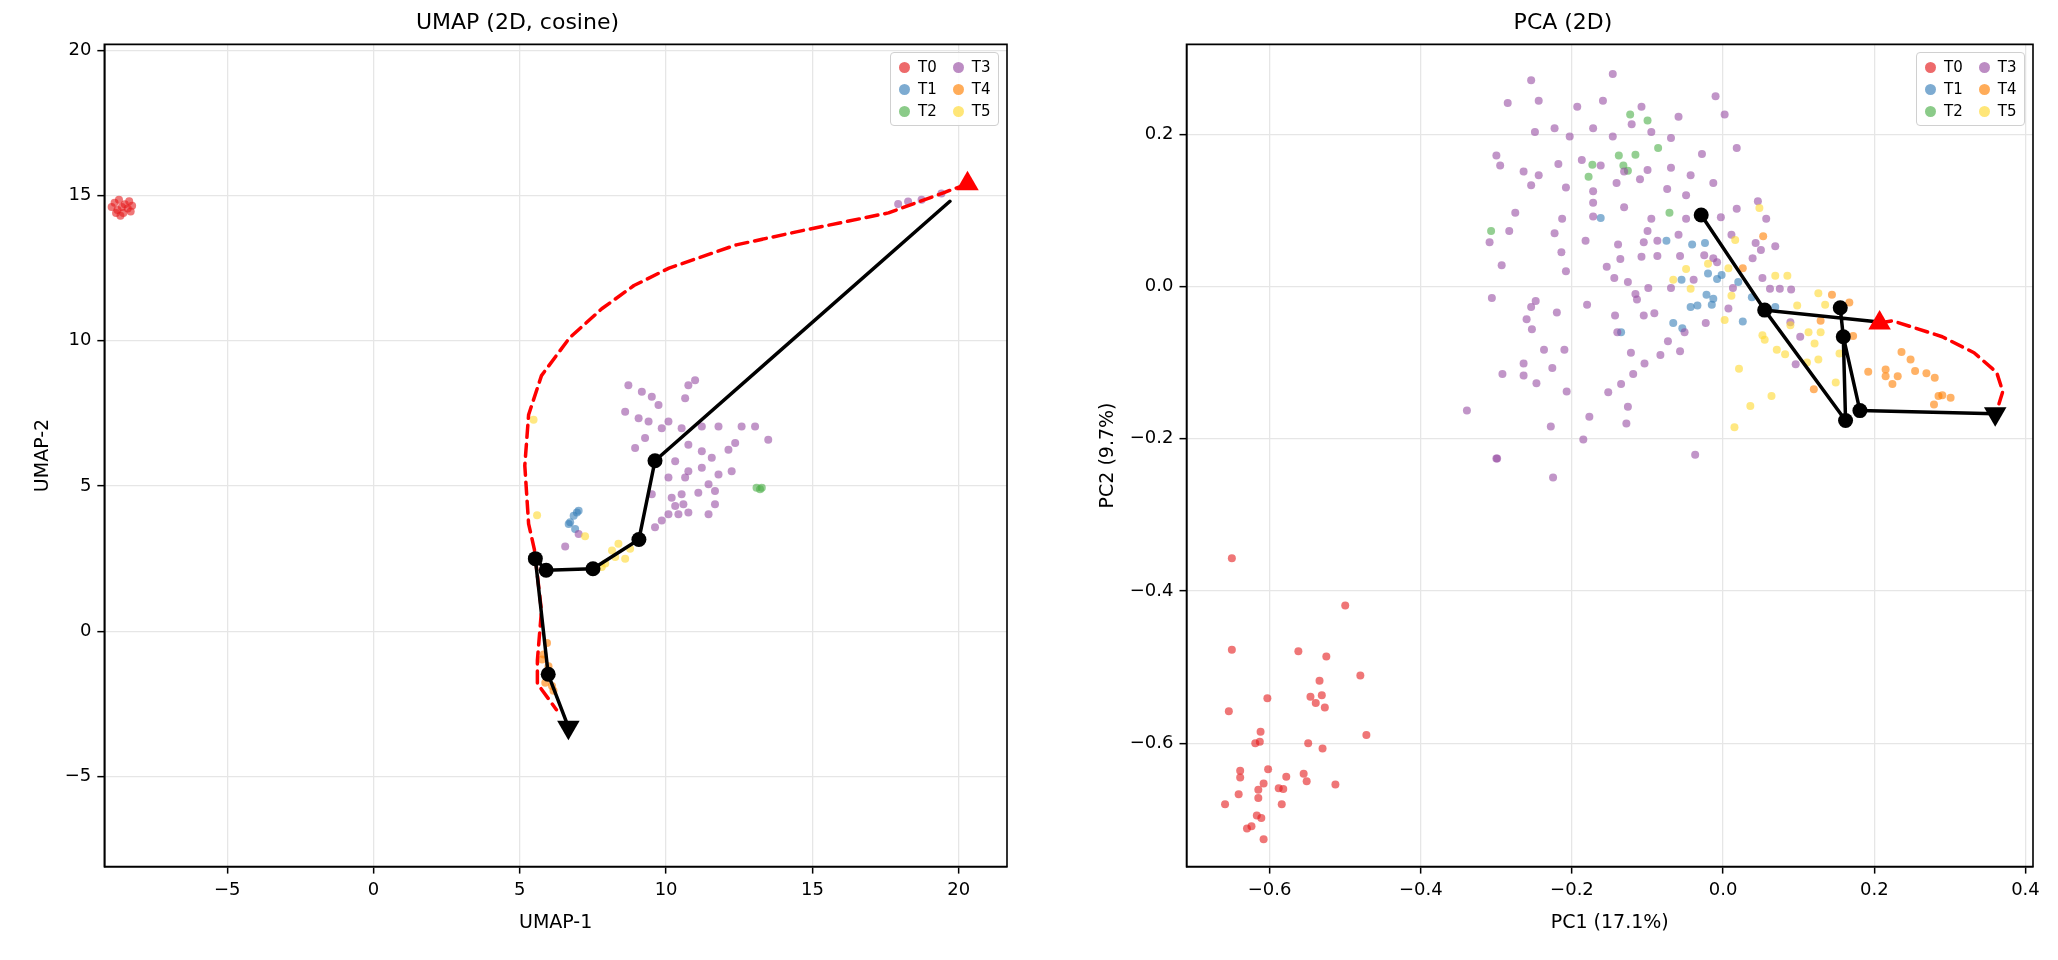 Image resolution: width=2058 pixels, height=960 pixels. I want to click on x-tick-label: 15, so click(812, 889).